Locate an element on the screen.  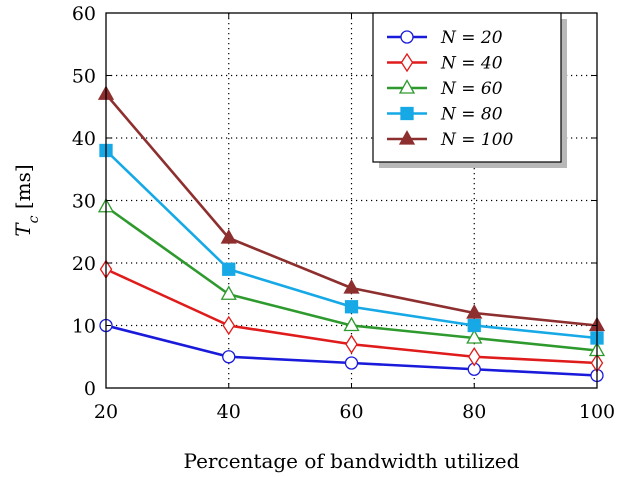
y-tick-label: 30 is located at coordinates (84, 202).